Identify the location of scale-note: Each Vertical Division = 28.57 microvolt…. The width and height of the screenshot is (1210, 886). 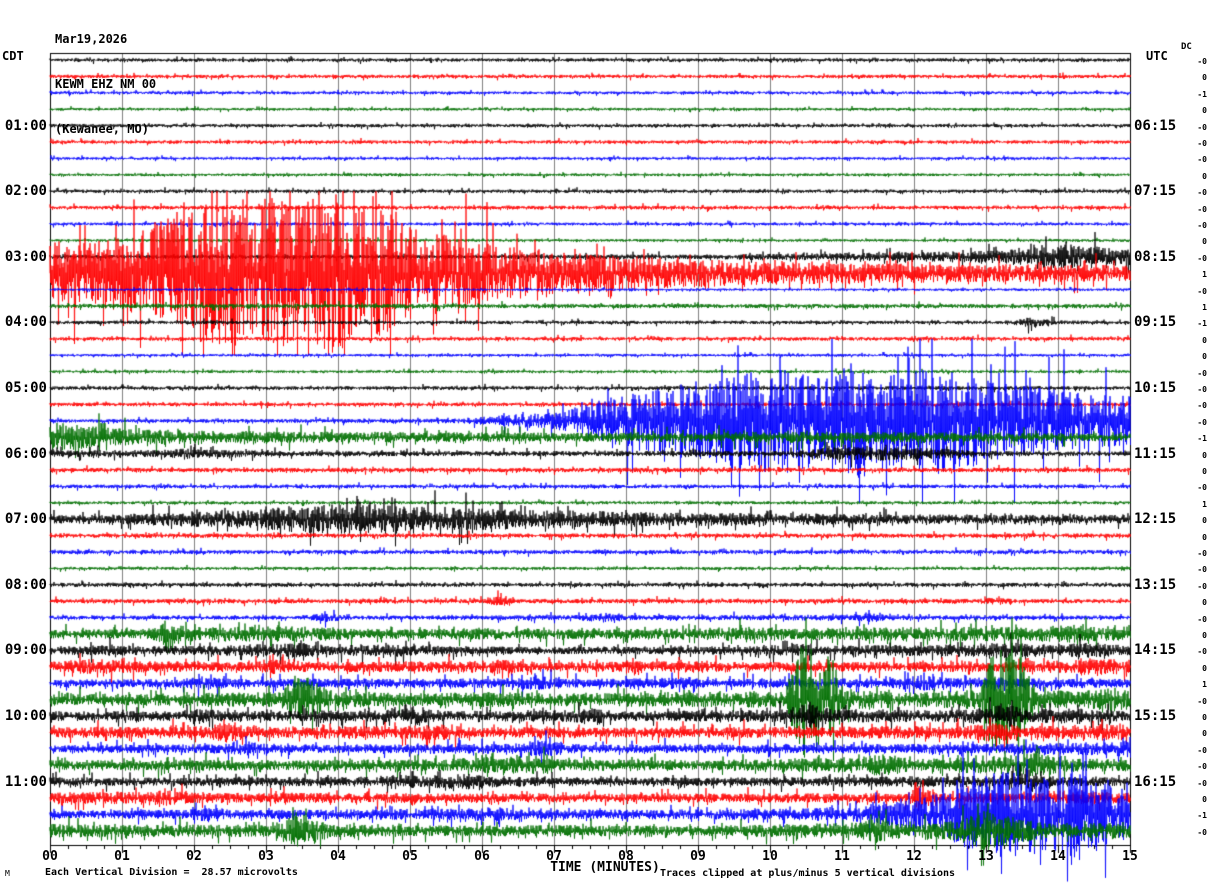
(171, 872).